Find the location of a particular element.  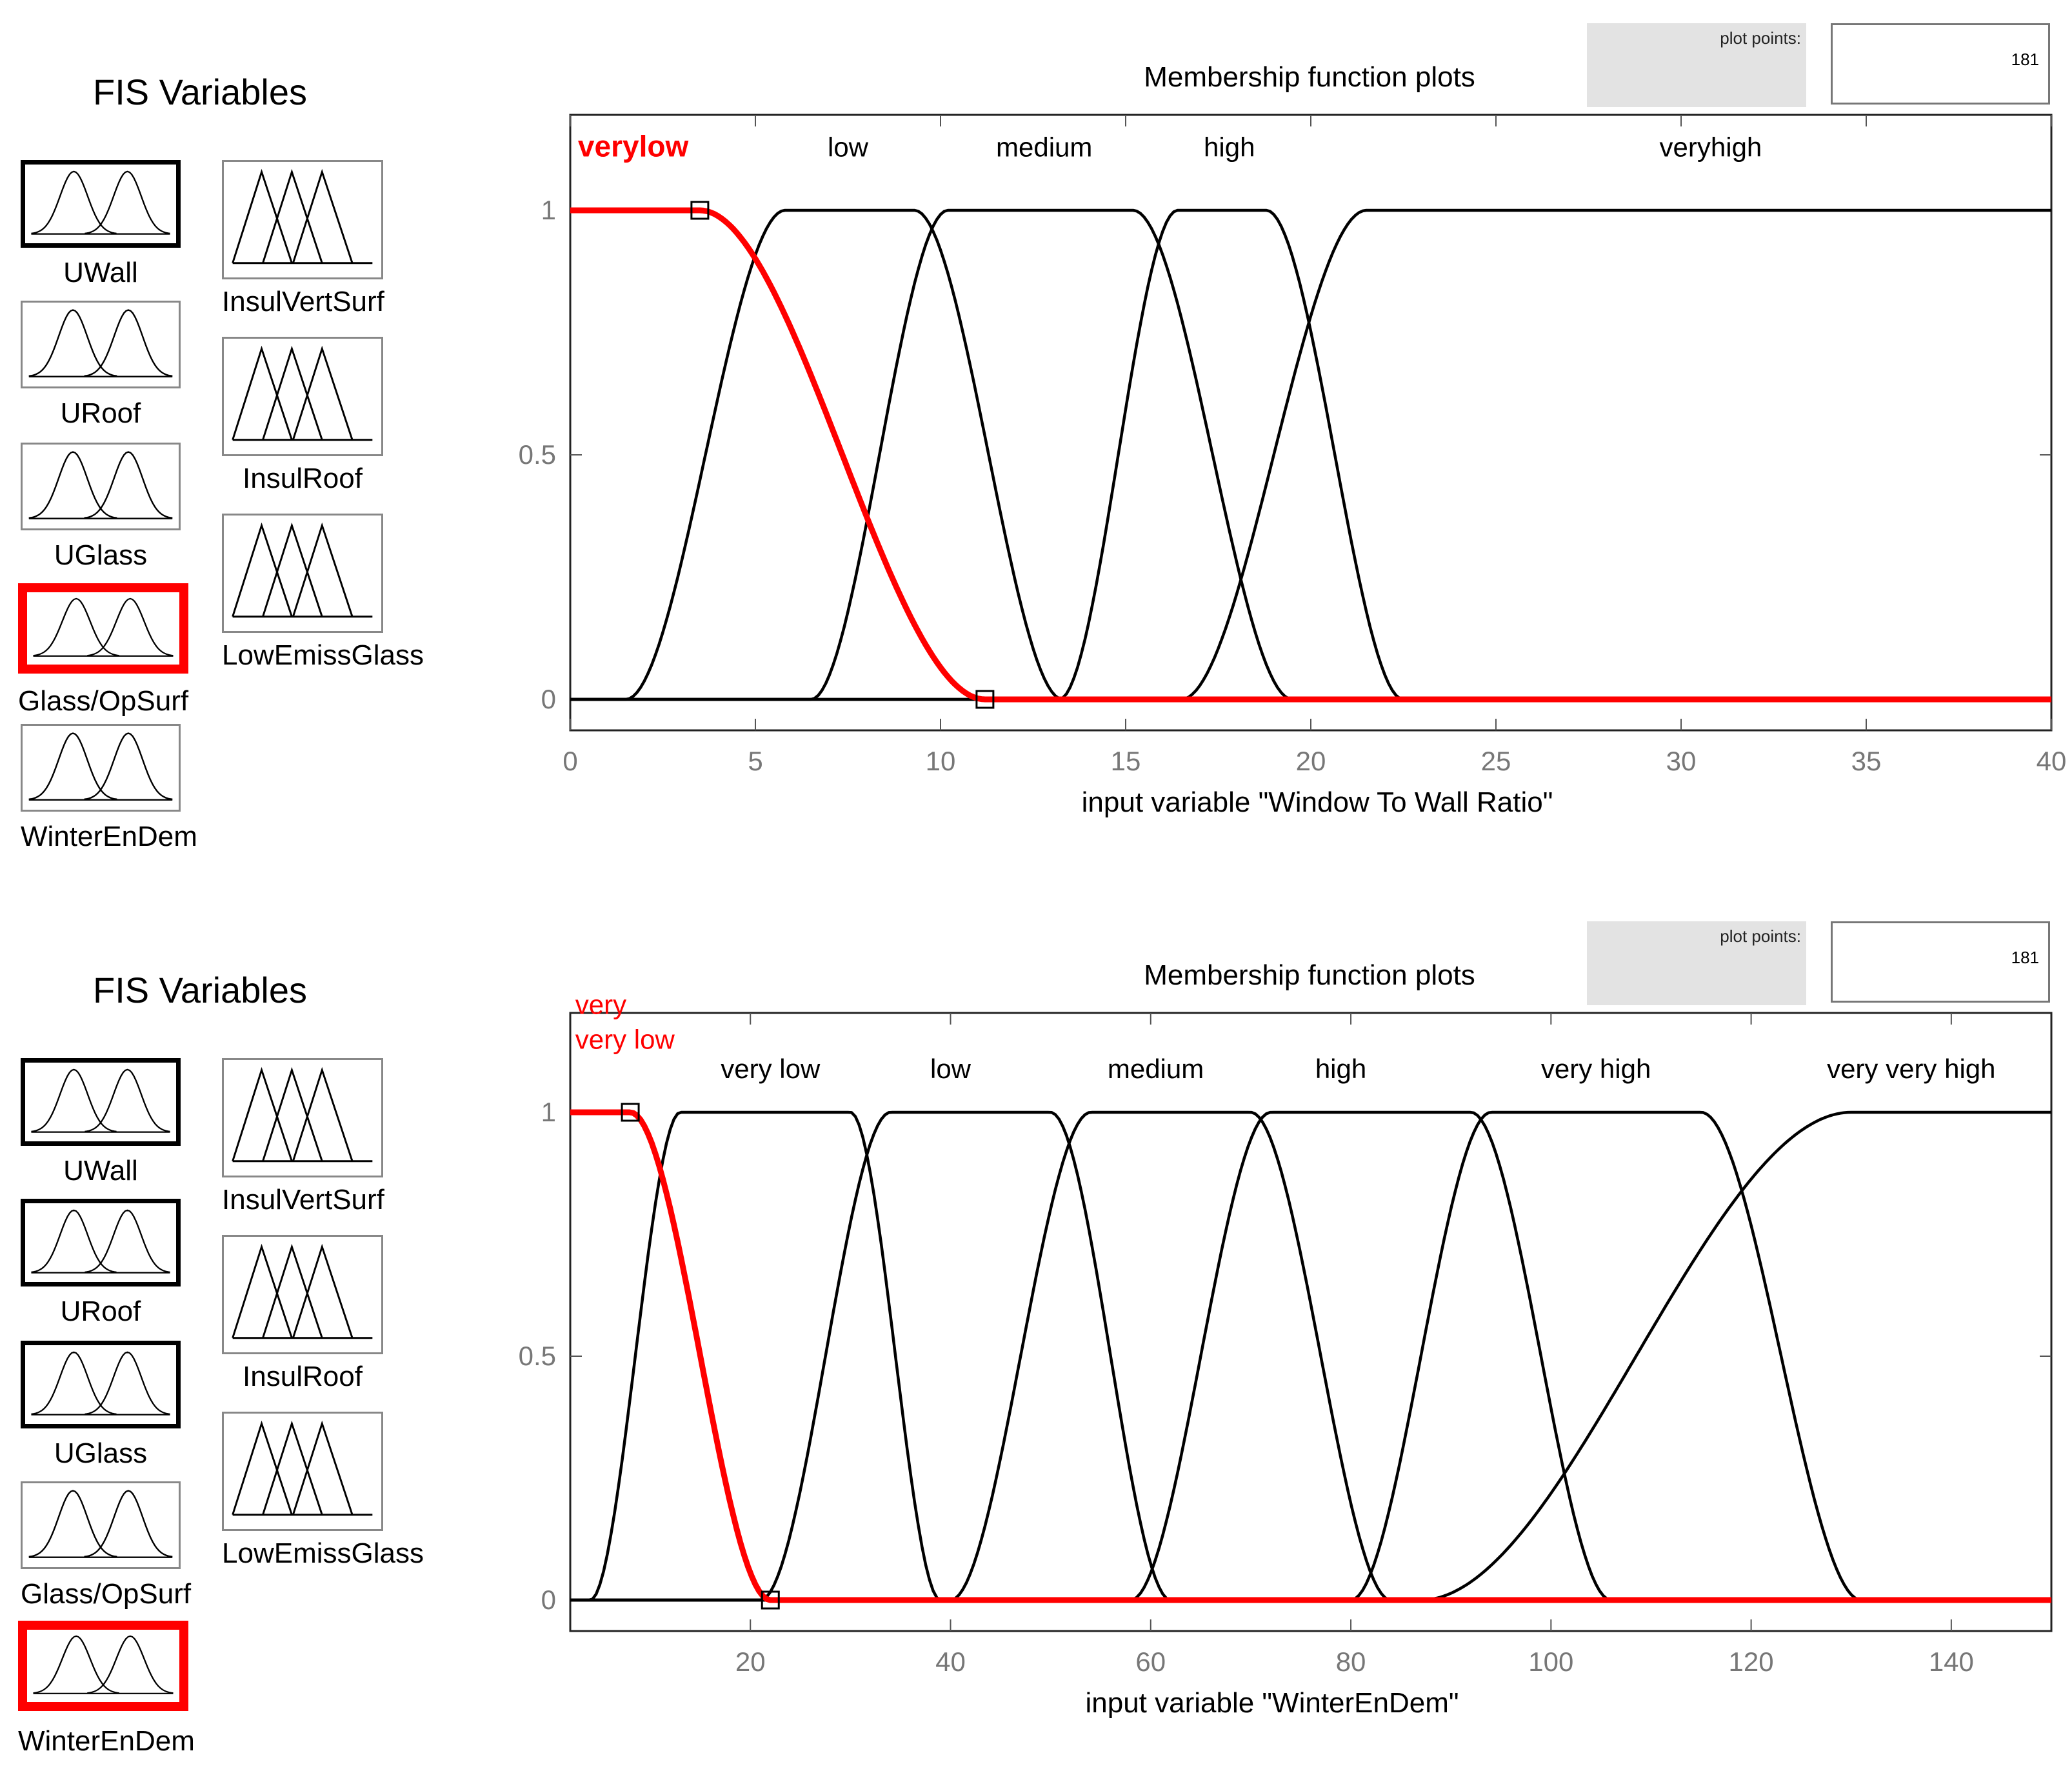

x-tick-label: 120 is located at coordinates (1751, 1662).